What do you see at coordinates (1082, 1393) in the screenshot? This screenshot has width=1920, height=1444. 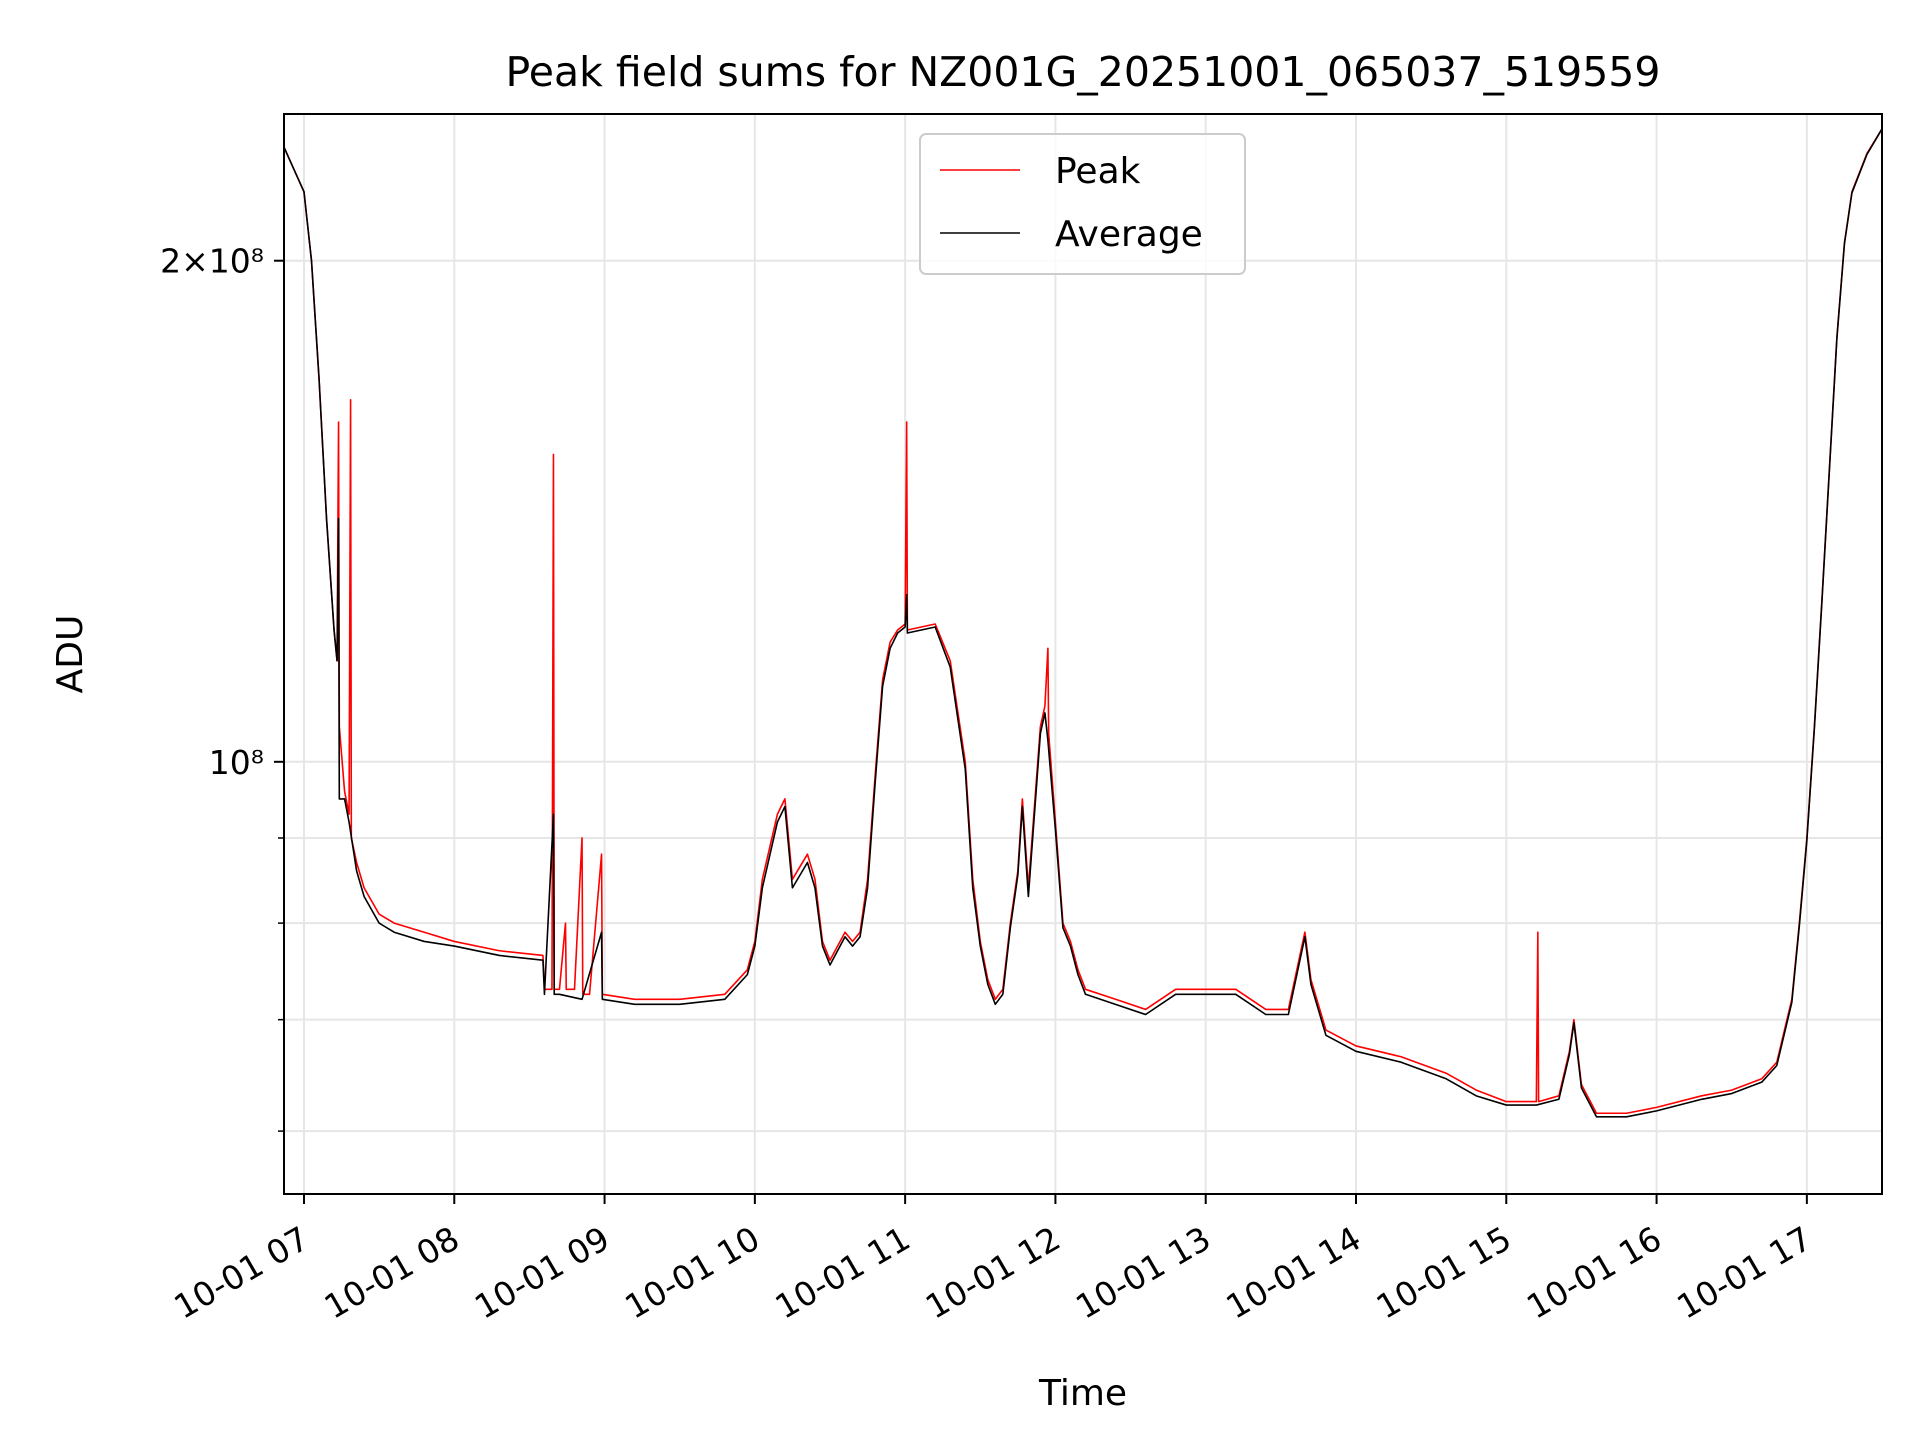 I see `x-axis-label: Time` at bounding box center [1082, 1393].